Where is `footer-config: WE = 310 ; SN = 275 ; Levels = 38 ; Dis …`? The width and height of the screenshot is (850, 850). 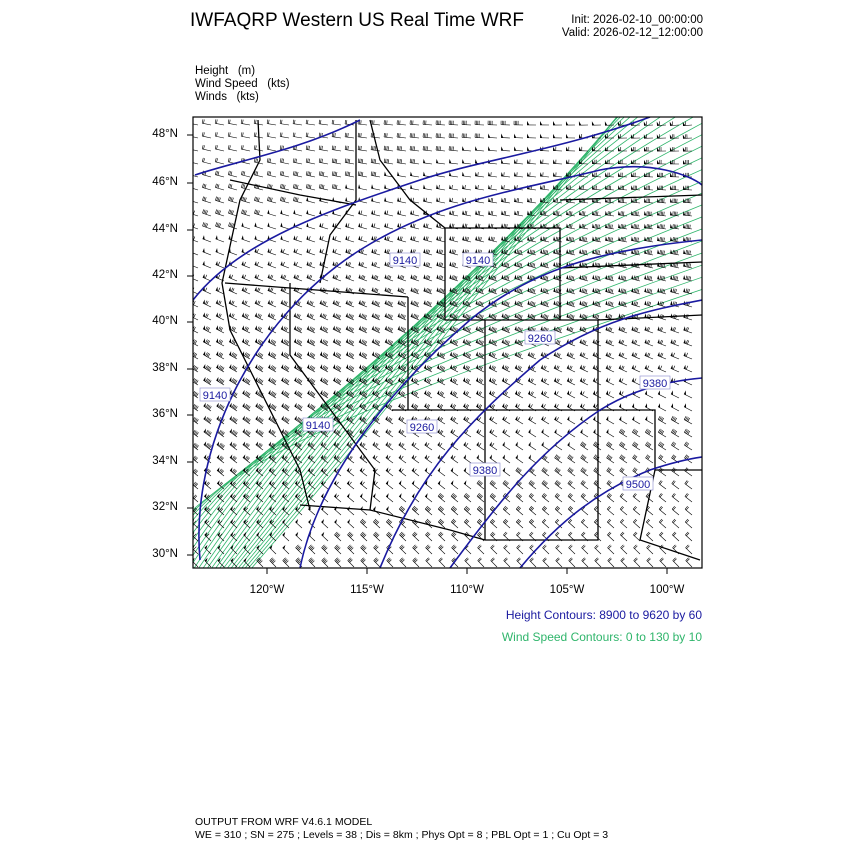
footer-config: WE = 310 ; SN = 275 ; Levels = 38 ; Dis … is located at coordinates (402, 835).